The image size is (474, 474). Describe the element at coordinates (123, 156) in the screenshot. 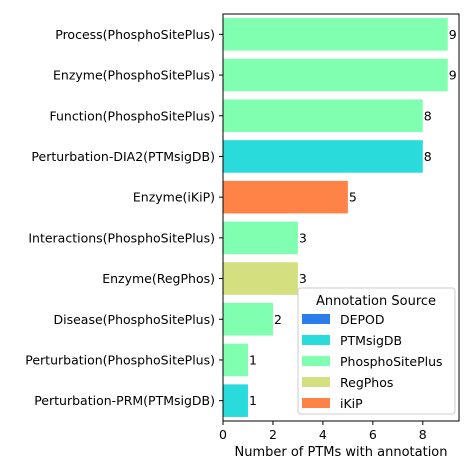

I see `category-label: Perturbation-DIA2(PTMsigDB)` at that location.